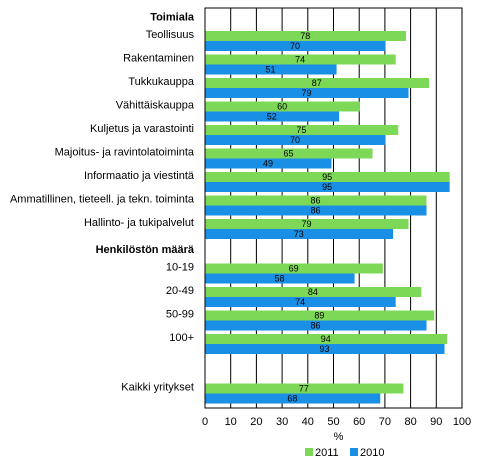 The width and height of the screenshot is (489, 470). What do you see at coordinates (180, 315) in the screenshot?
I see `category-label: 50-99` at bounding box center [180, 315].